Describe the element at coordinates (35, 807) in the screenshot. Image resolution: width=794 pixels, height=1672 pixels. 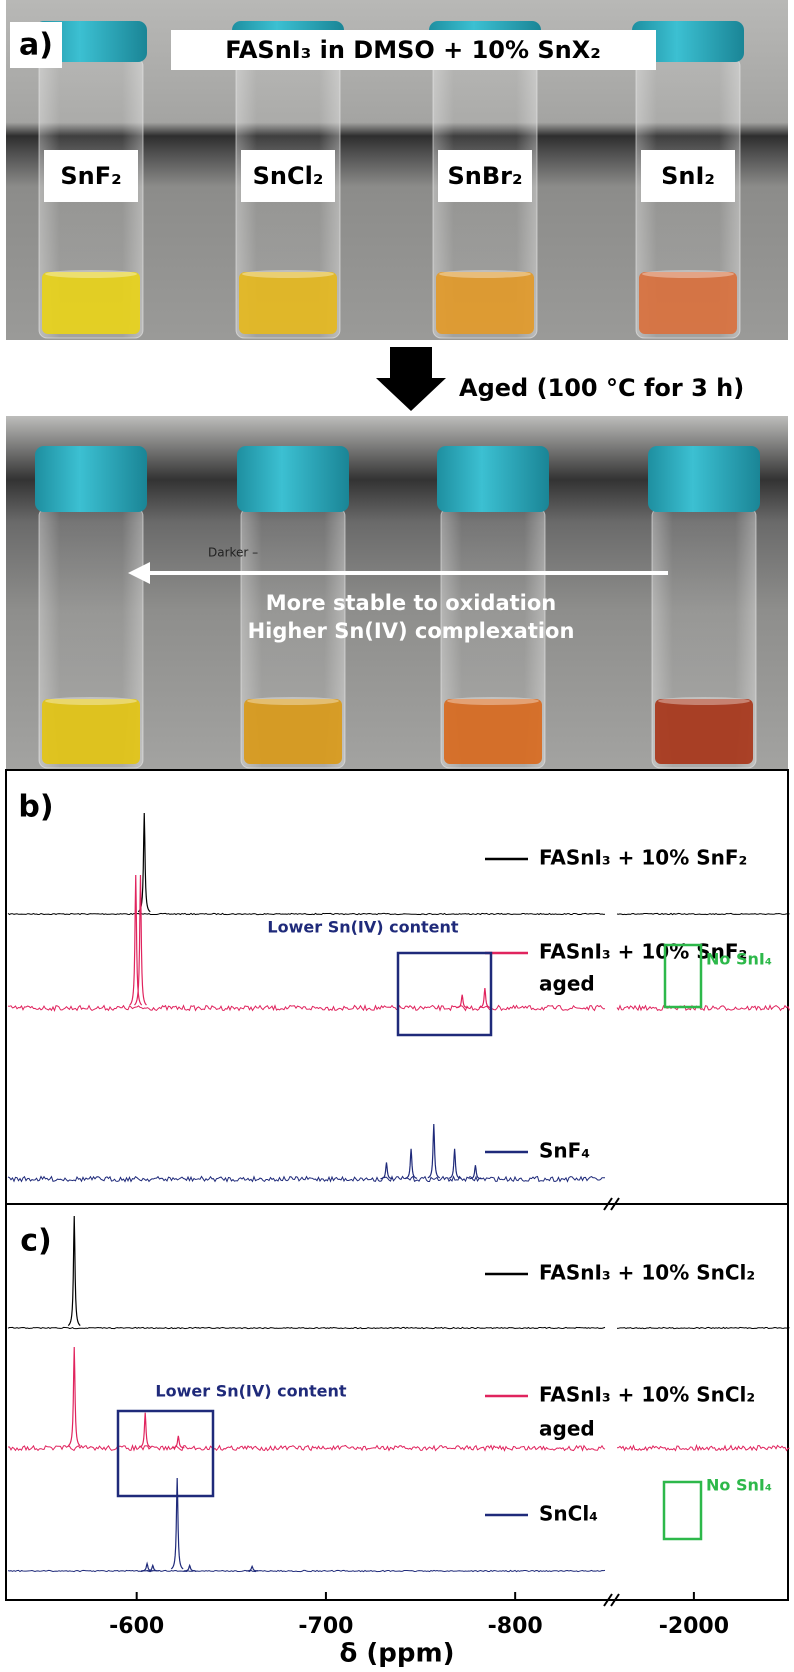
I see `panel-label: b)` at that location.